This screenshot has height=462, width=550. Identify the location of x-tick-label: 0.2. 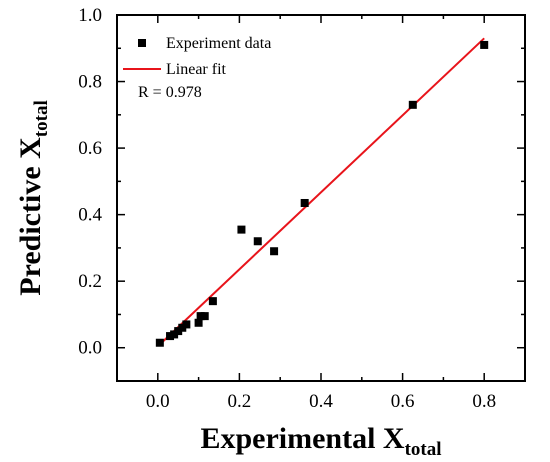
(240, 401).